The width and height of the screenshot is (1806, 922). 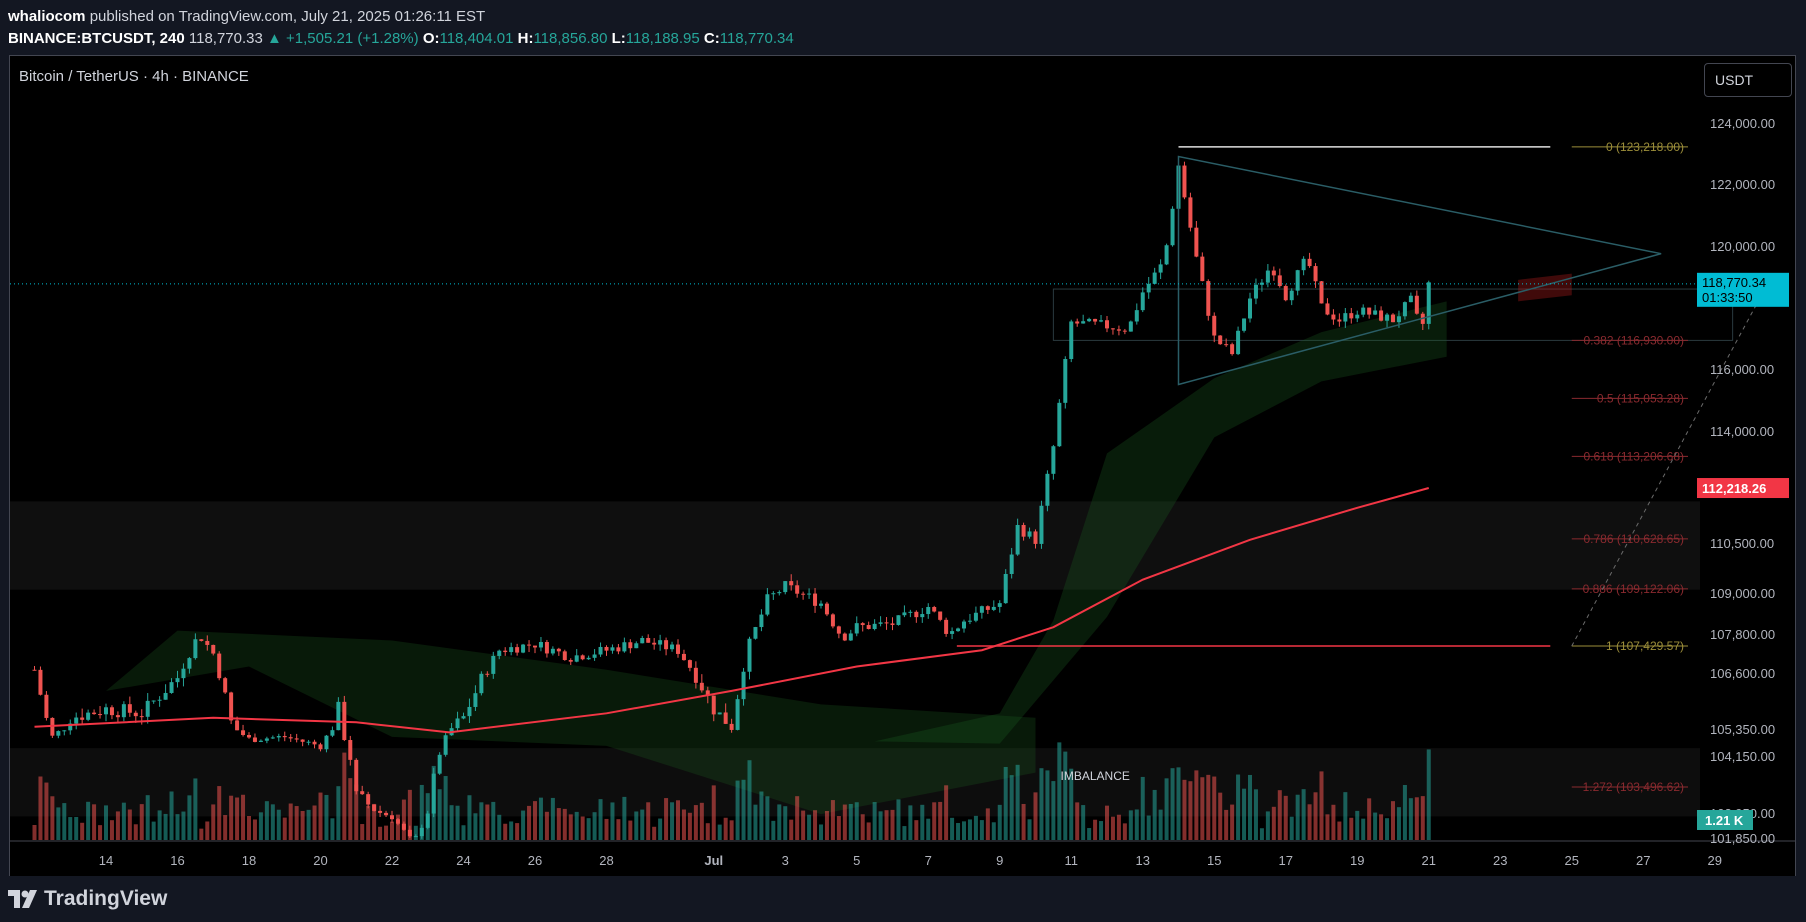 What do you see at coordinates (1742, 729) in the screenshot?
I see `y-axis-tick-label: 105,350.00` at bounding box center [1742, 729].